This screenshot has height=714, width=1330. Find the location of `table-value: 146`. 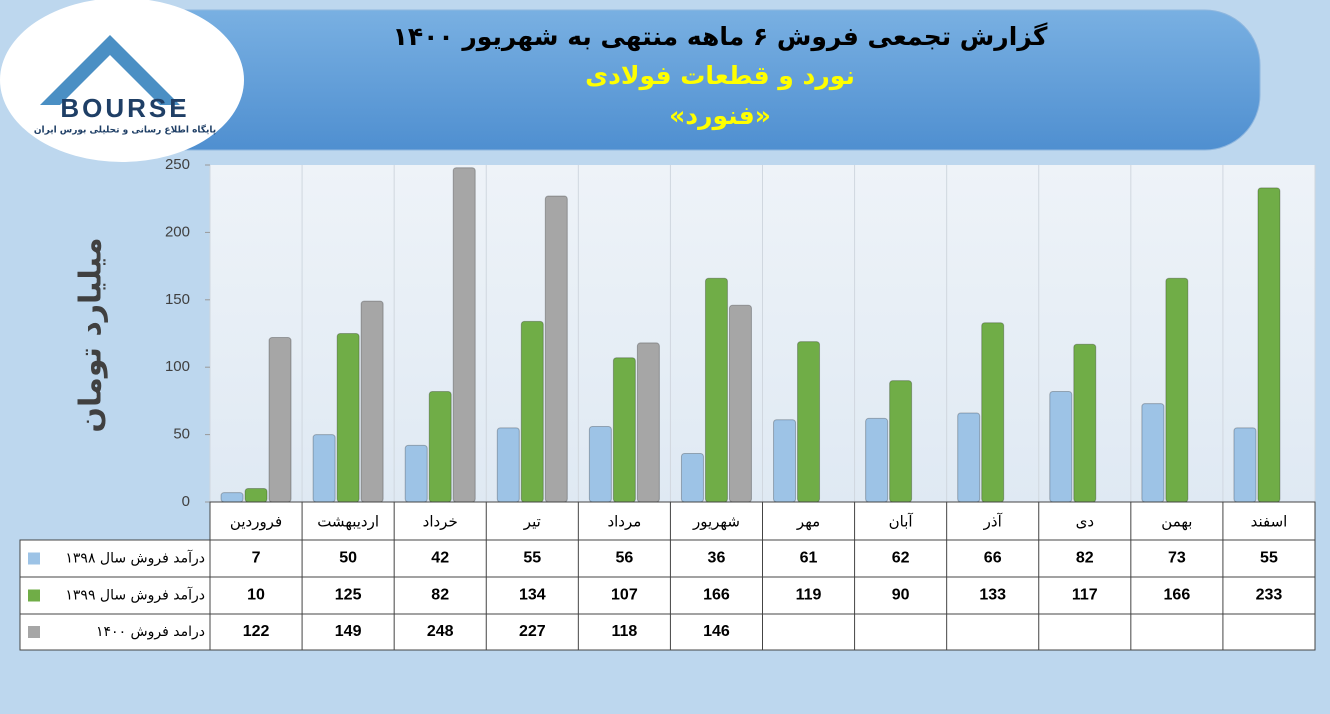

table-value: 146 is located at coordinates (716, 631).